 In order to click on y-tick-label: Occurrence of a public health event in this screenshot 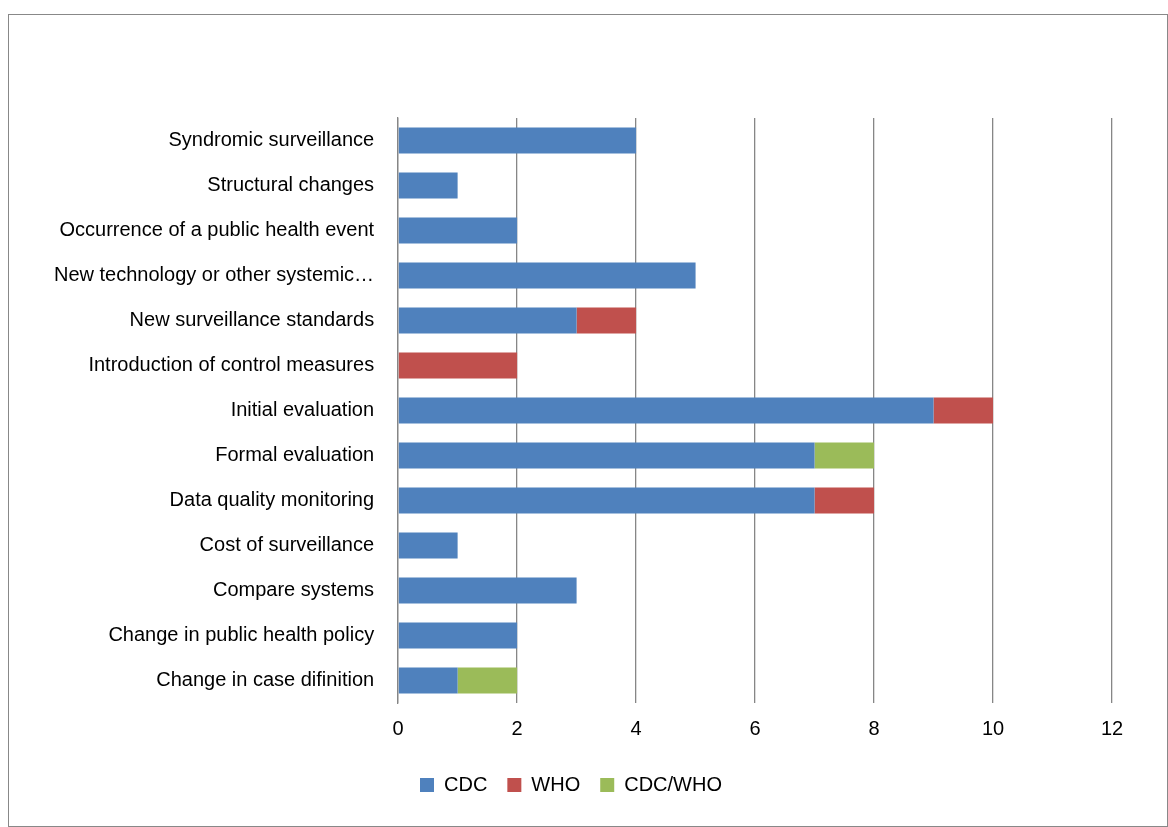, I will do `click(217, 229)`.